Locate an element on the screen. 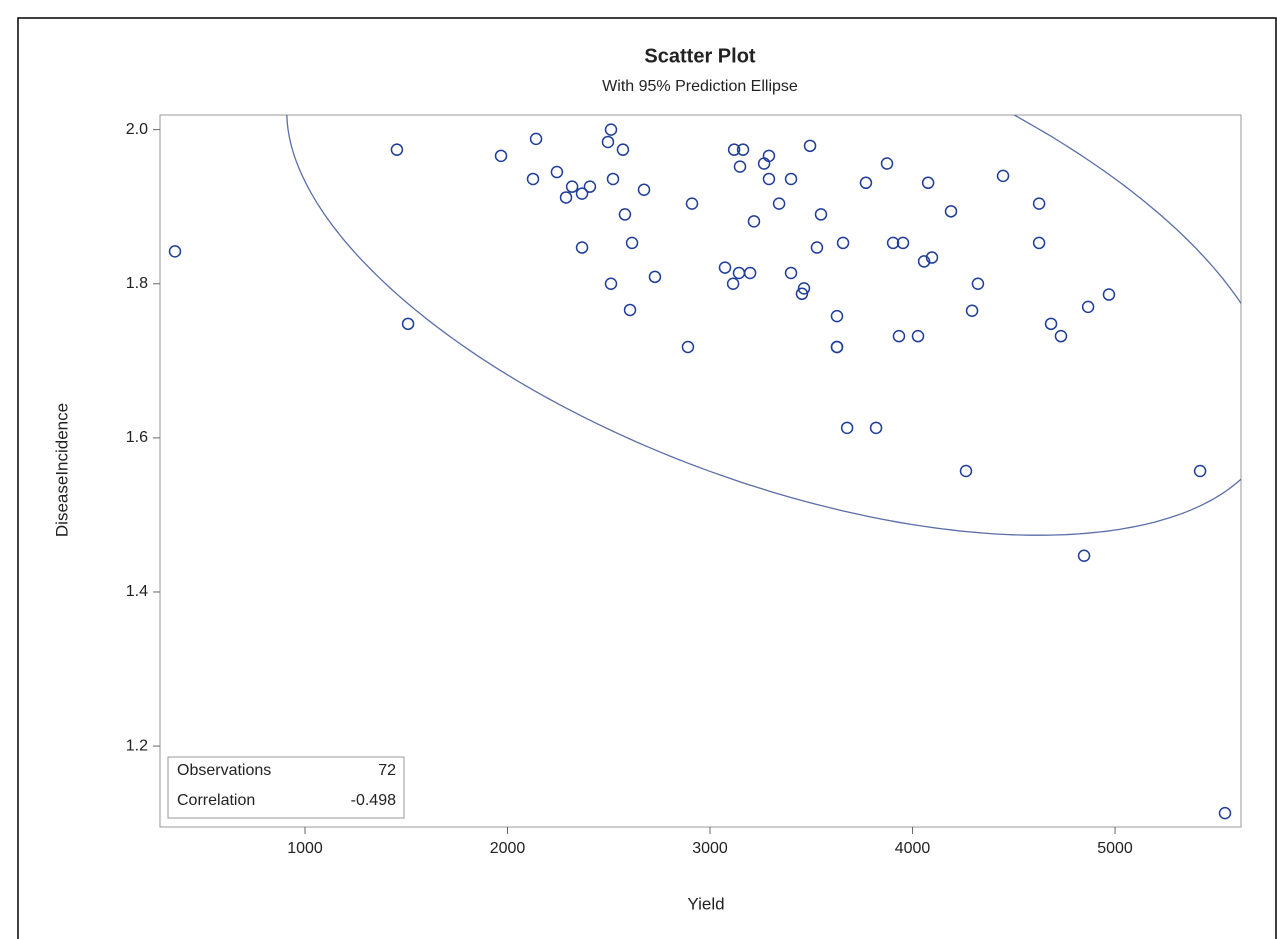  x-tick-label: 4000 is located at coordinates (913, 848).